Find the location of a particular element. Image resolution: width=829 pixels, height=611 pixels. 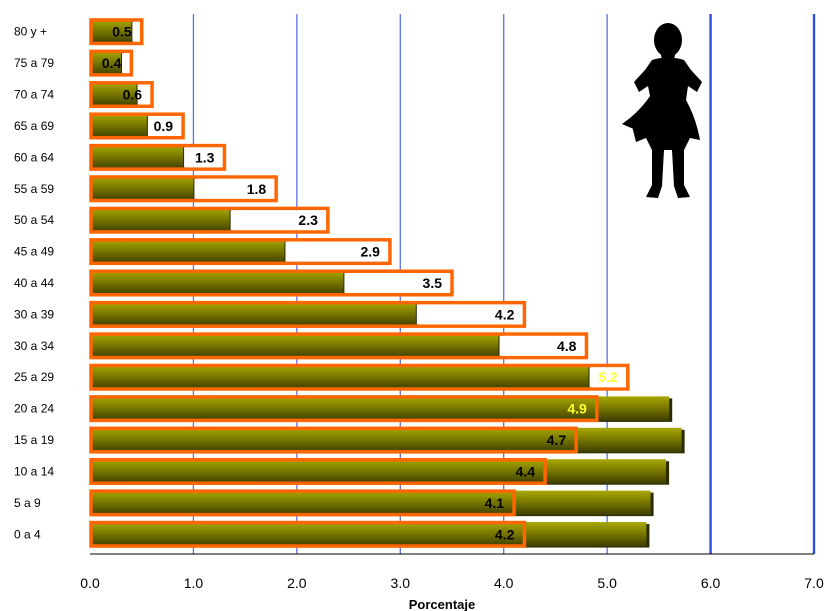

x-tick-label: 5.0 is located at coordinates (607, 583).